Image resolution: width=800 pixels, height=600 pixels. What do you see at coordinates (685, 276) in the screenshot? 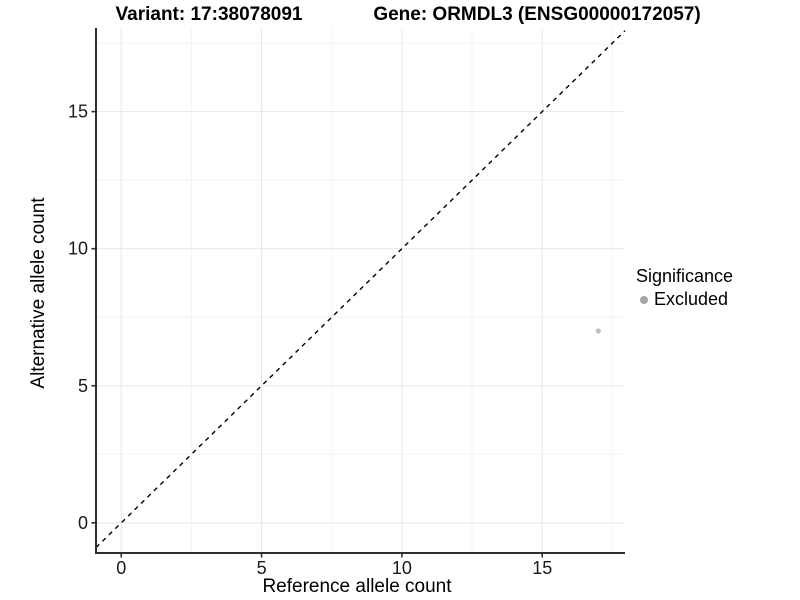
I see `legend-title: Significance` at bounding box center [685, 276].